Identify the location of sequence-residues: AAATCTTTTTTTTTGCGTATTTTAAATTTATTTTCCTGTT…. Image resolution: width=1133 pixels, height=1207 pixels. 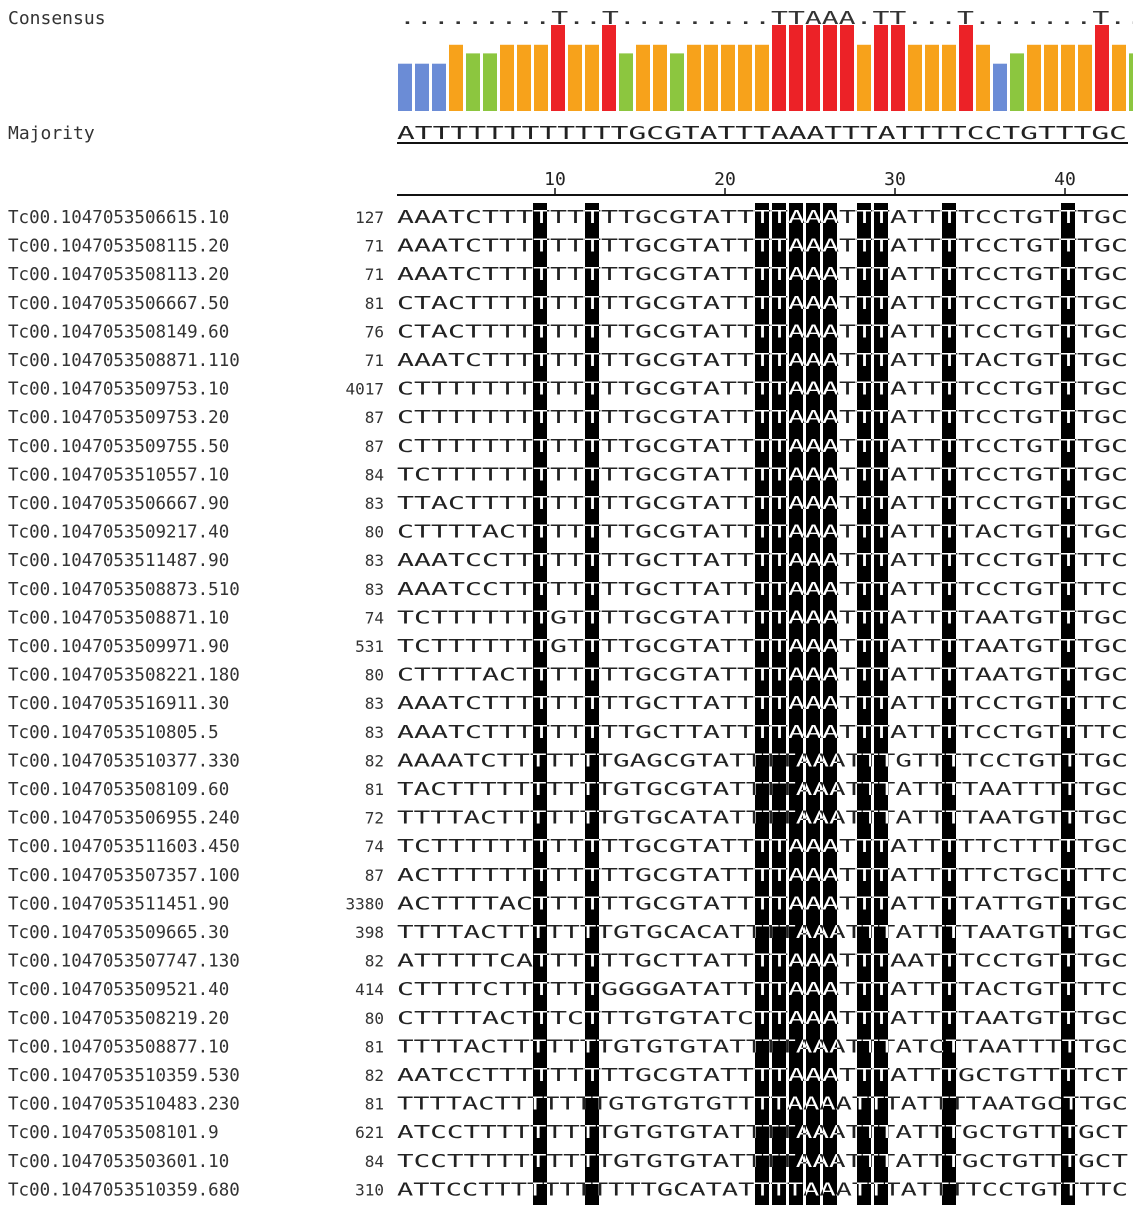
(762, 274).